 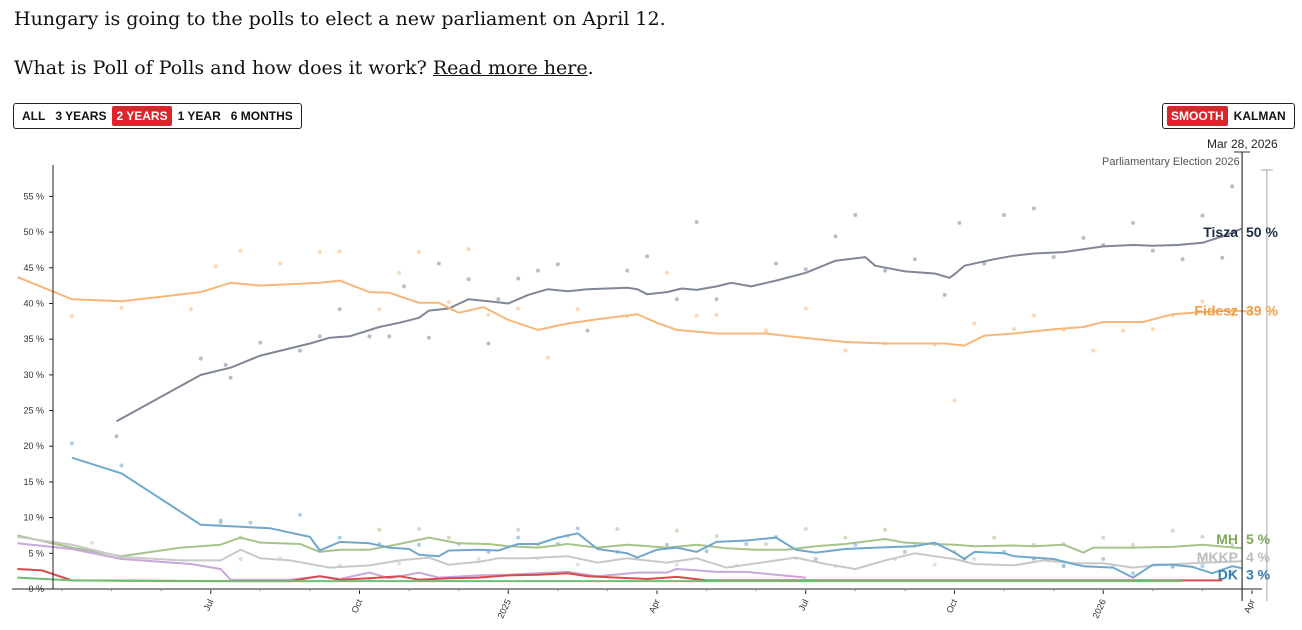 What do you see at coordinates (1234, 557) in the screenshot?
I see `end-label-mkkp: MKKP 4 %` at bounding box center [1234, 557].